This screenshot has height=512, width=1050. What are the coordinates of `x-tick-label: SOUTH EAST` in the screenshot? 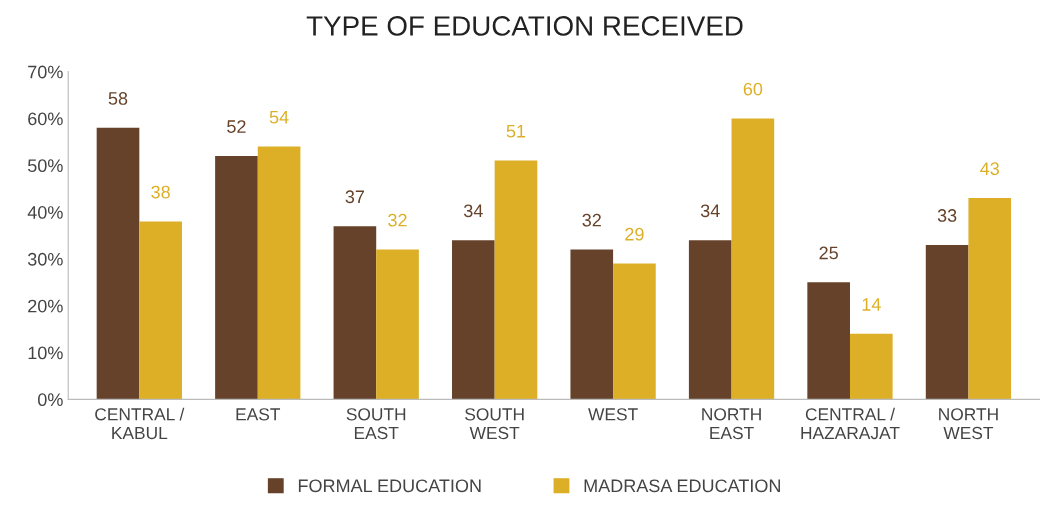 It's located at (376, 424).